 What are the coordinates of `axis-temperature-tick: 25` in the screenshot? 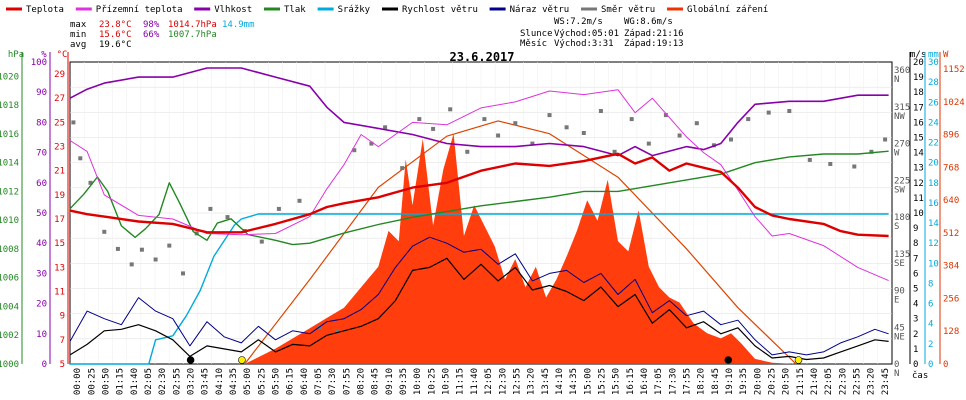 It's located at (59, 123).